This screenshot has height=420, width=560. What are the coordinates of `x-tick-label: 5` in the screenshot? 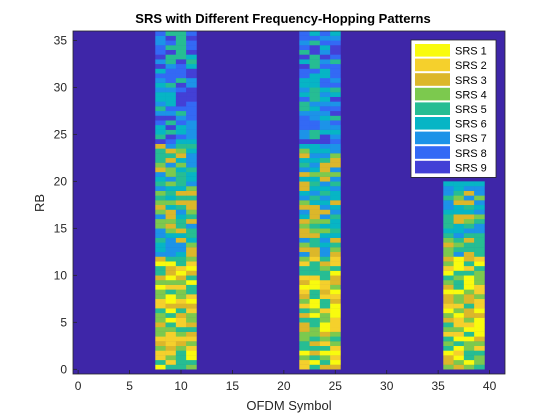 It's located at (129, 386).